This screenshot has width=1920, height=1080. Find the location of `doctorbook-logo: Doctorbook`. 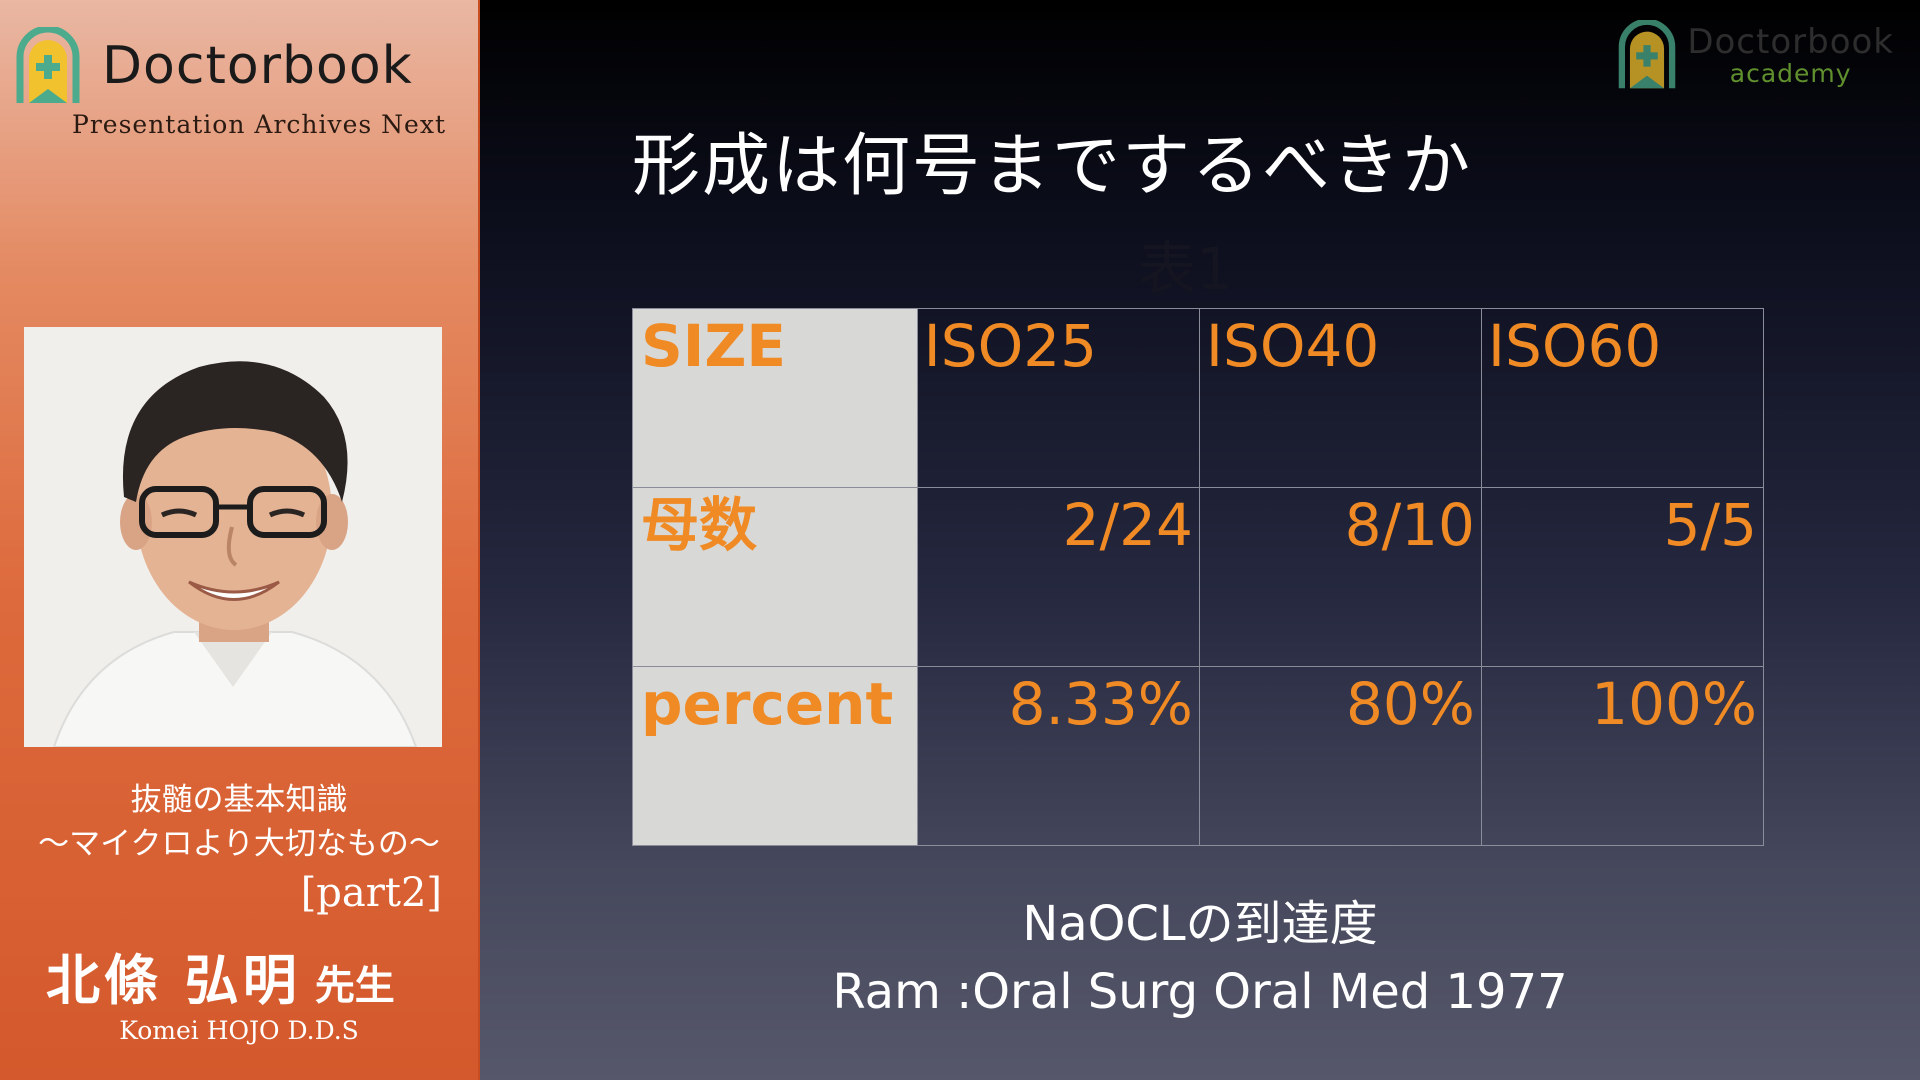

doctorbook-logo: Doctorbook is located at coordinates (214, 66).